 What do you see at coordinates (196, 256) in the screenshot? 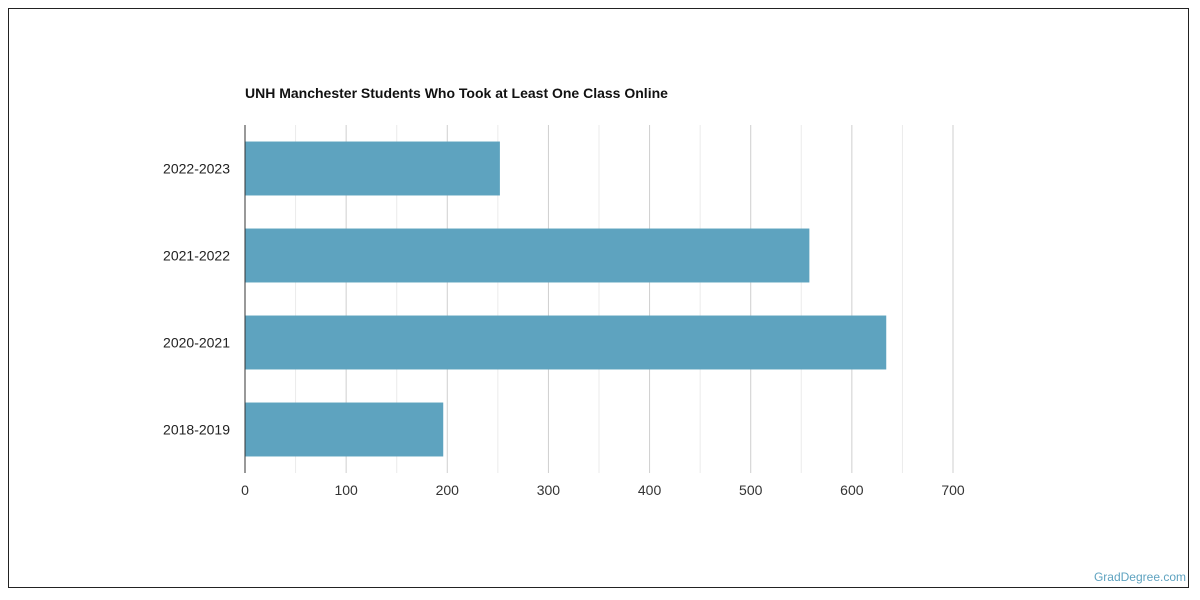
I see `category-label: 2021-2022` at bounding box center [196, 256].